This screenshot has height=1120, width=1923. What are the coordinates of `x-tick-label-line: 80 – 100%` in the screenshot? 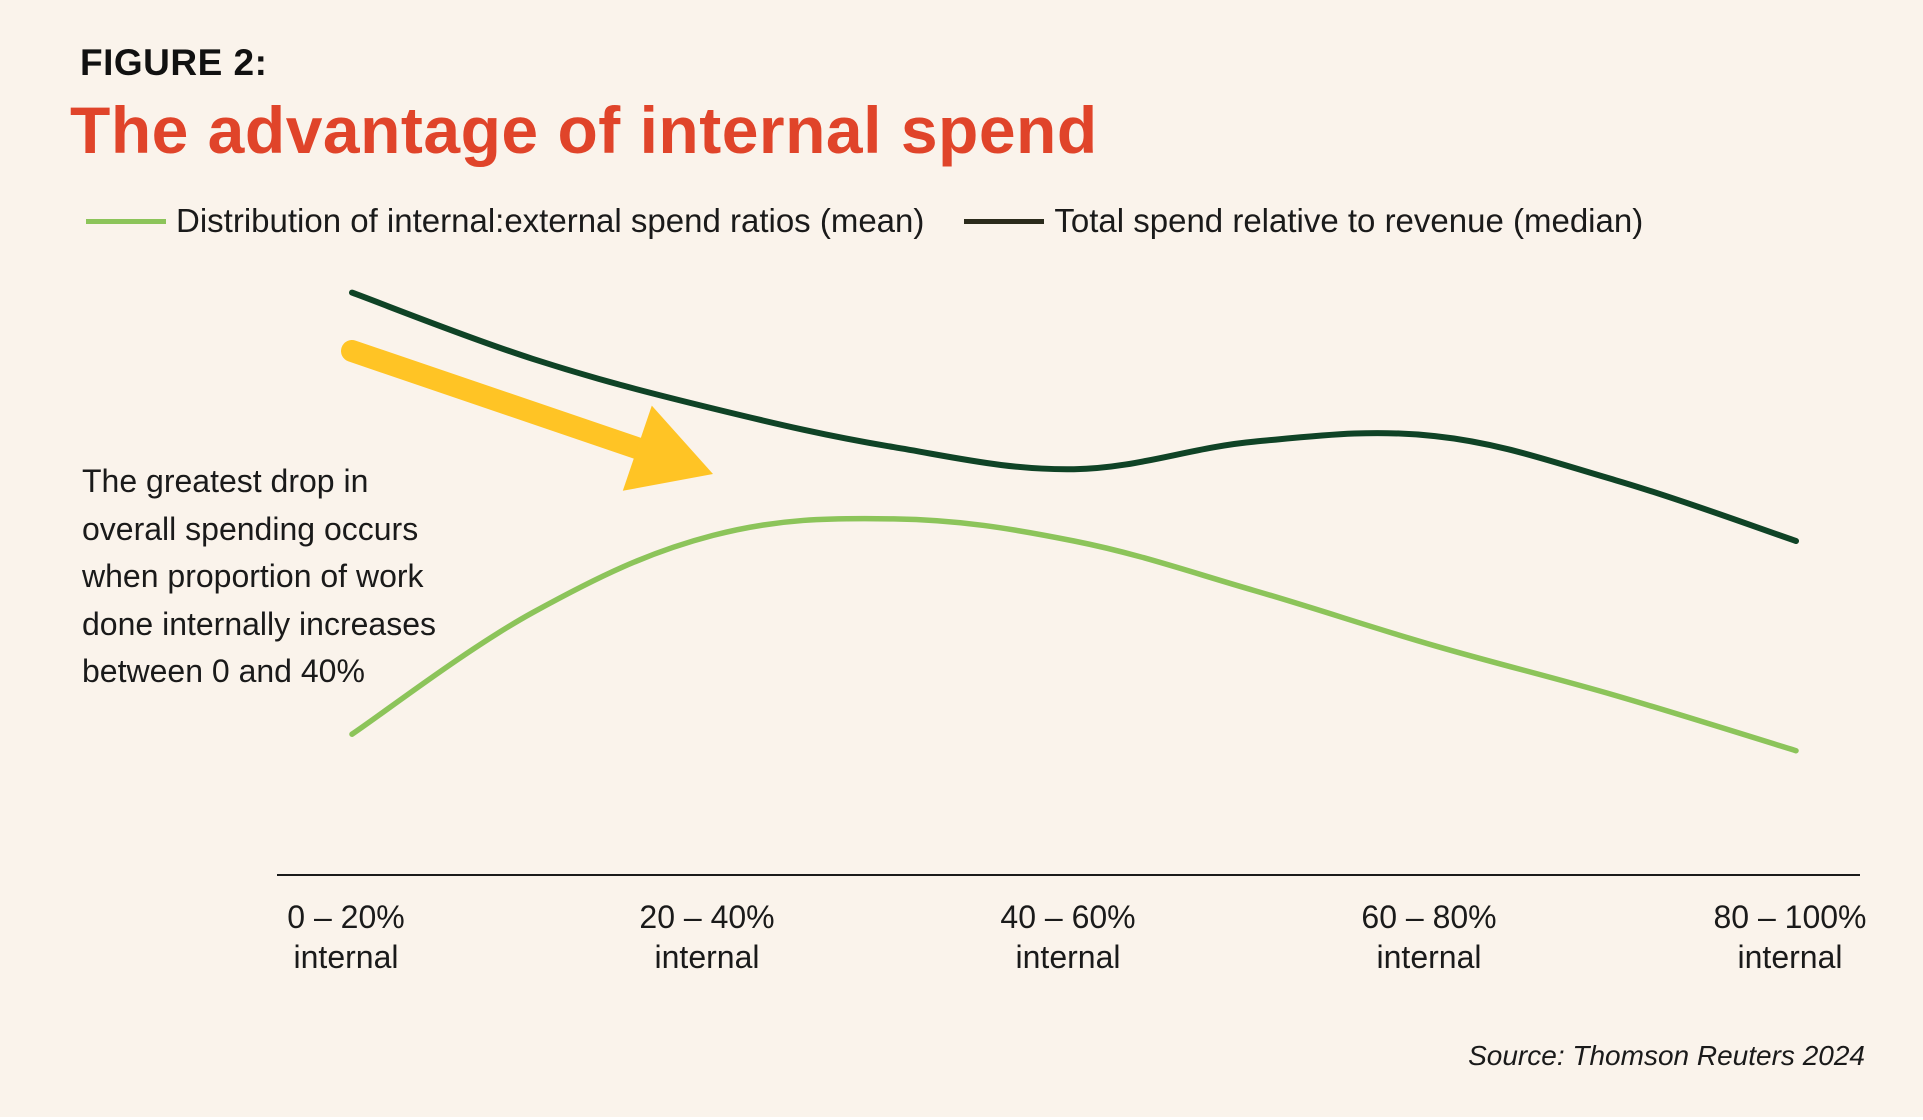 It's located at (1789, 917).